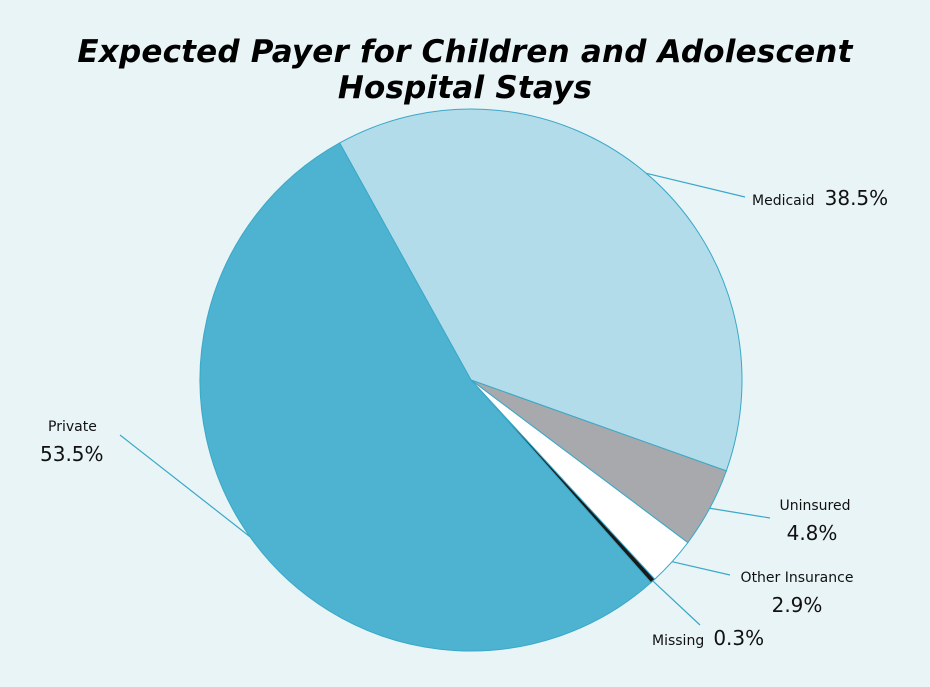 This screenshot has height=687, width=930. I want to click on label-missing-value: 0.3%, so click(738, 638).